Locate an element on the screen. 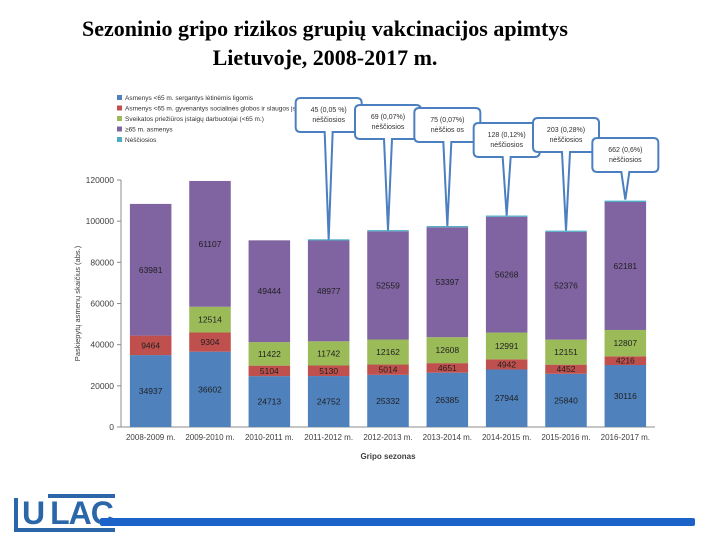 The width and height of the screenshot is (720, 540). data-label: 12807 is located at coordinates (626, 343).